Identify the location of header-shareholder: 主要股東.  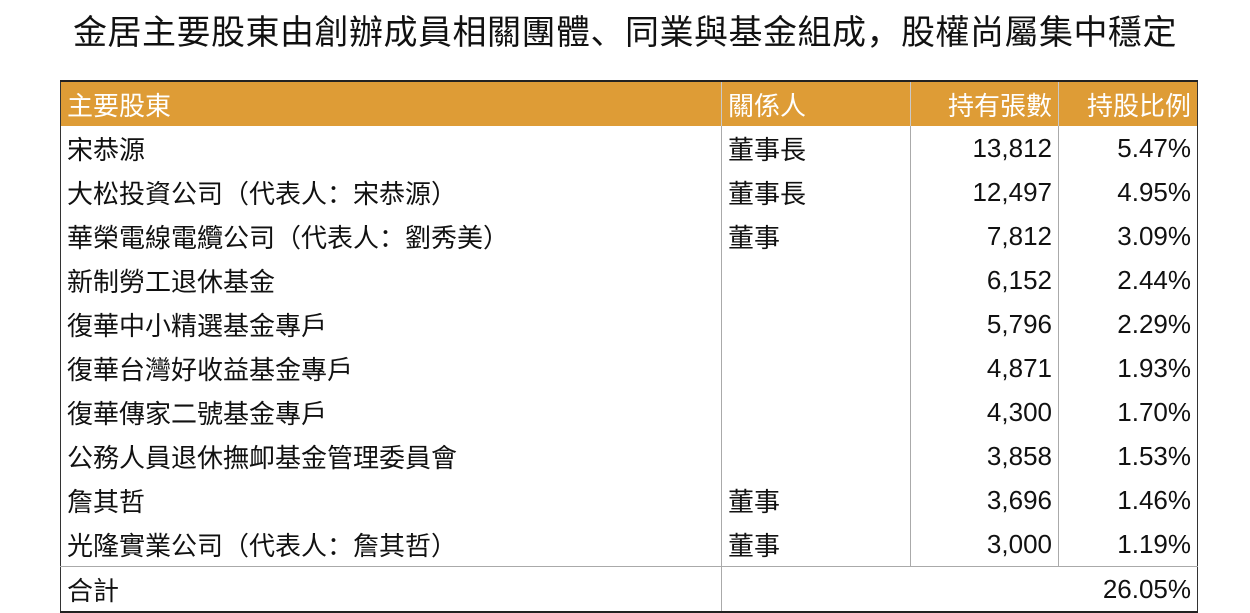
(391, 103).